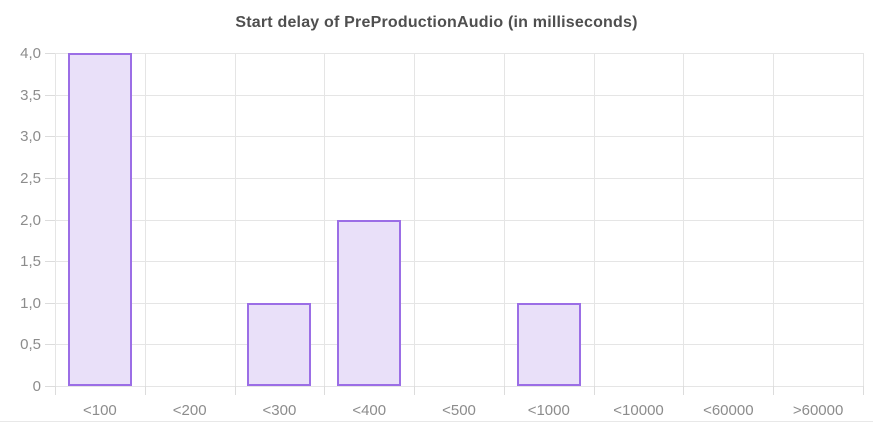 The height and width of the screenshot is (424, 873). I want to click on x-axis-tick-label: <10000, so click(638, 410).